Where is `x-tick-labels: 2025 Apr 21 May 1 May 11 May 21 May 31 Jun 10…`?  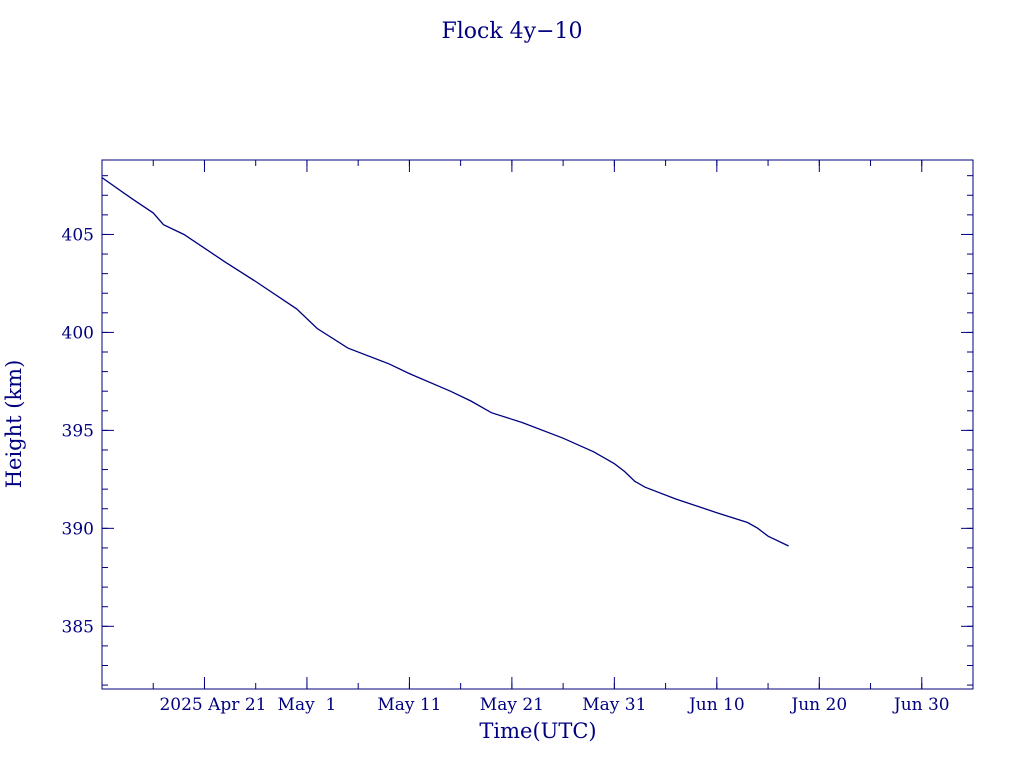
x-tick-labels: 2025 Apr 21 May 1 May 11 May 21 May 31 Jun 10… is located at coordinates (554, 705).